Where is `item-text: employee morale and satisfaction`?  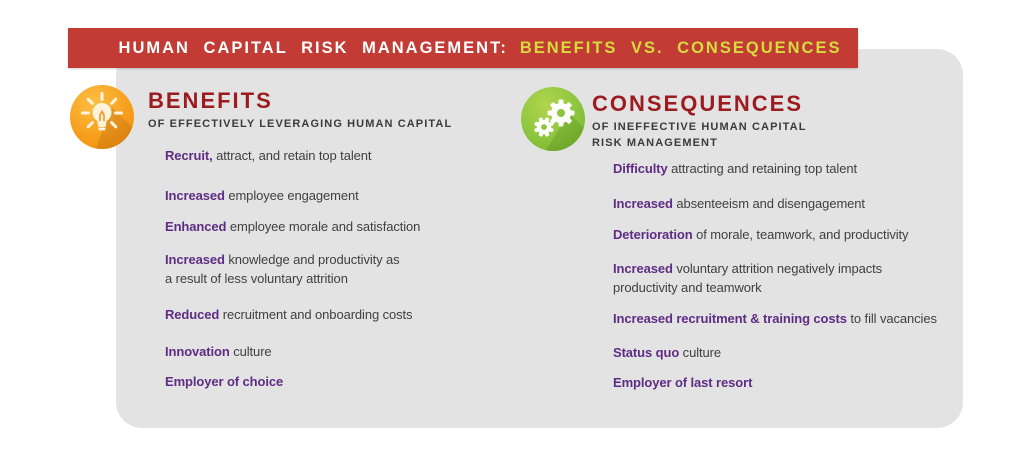 item-text: employee morale and satisfaction is located at coordinates (323, 226).